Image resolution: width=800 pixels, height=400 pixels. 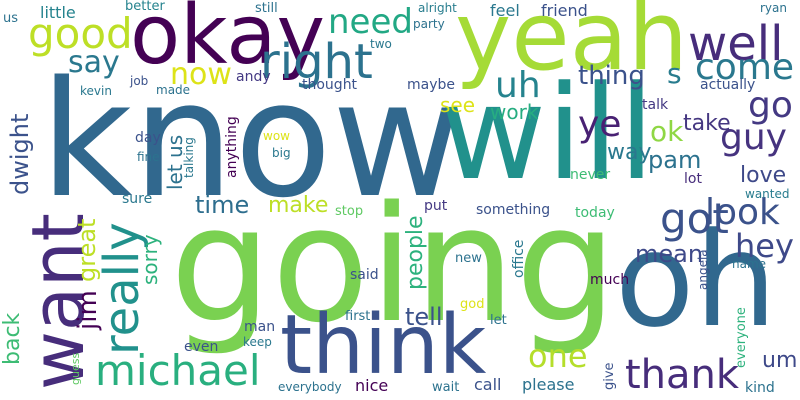 What do you see at coordinates (745, 67) in the screenshot?
I see `word-come: come` at bounding box center [745, 67].